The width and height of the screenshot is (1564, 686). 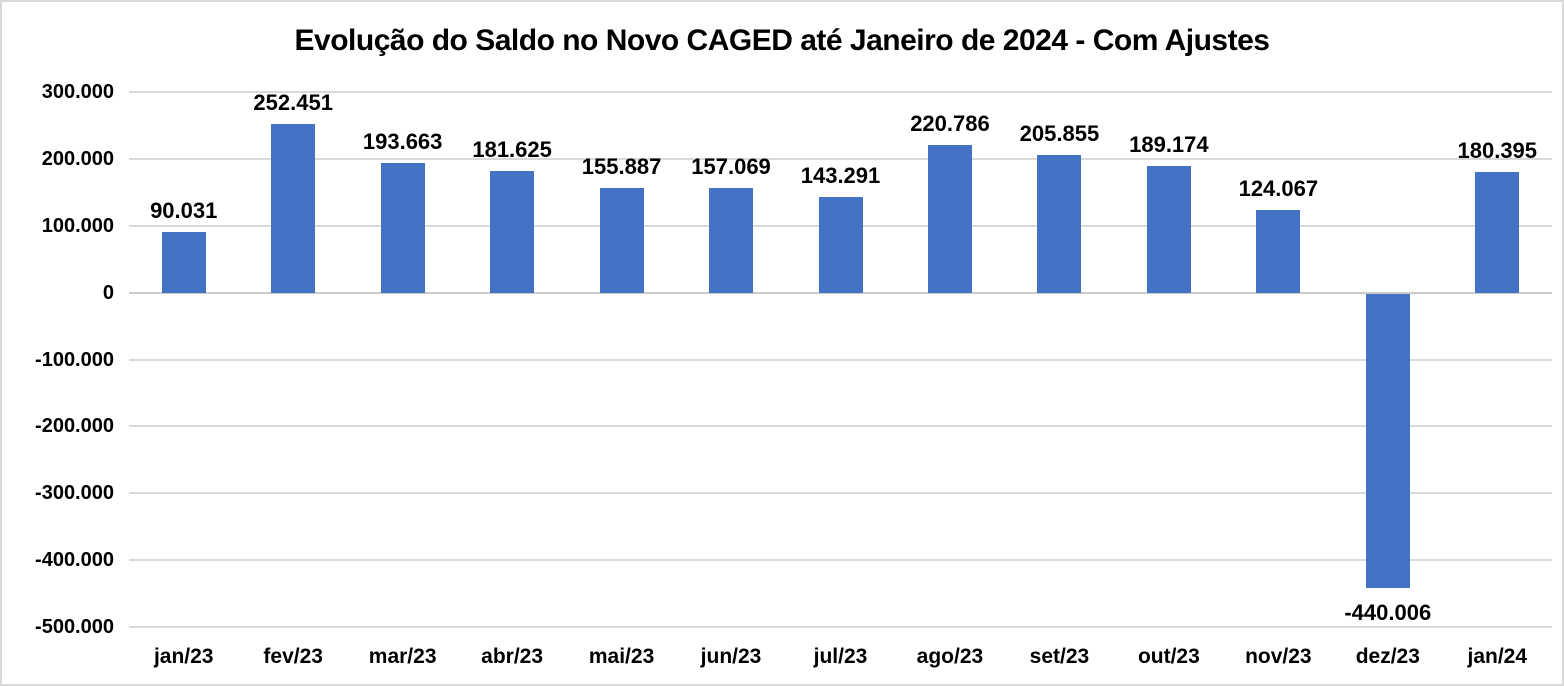 I want to click on bar-jan/24, so click(x=1497, y=232).